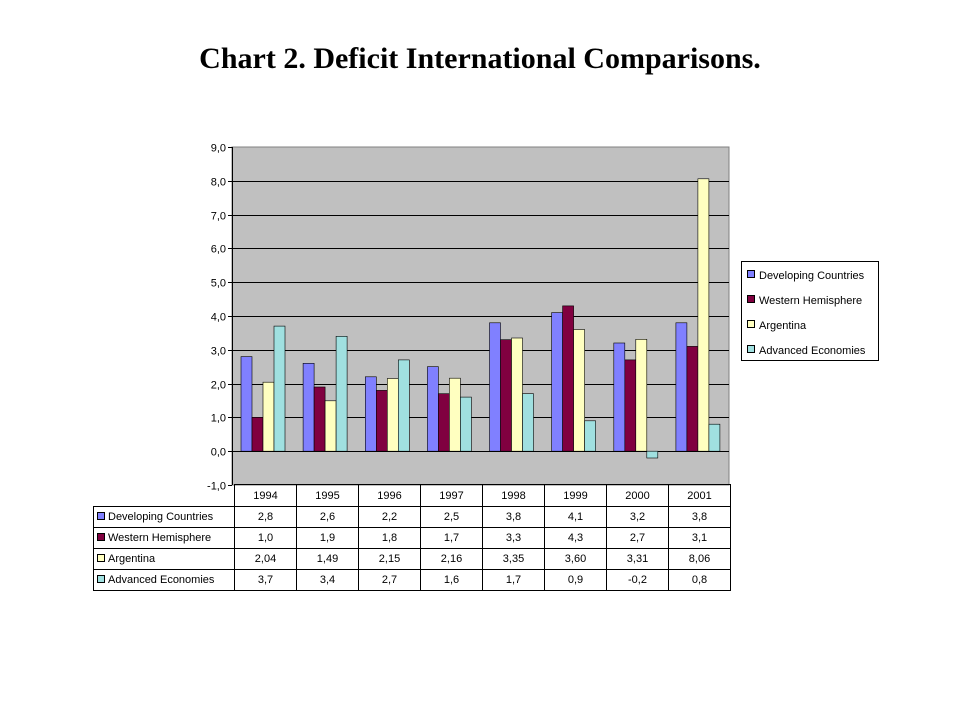  I want to click on table-cell-value: 3,4, so click(327, 580).